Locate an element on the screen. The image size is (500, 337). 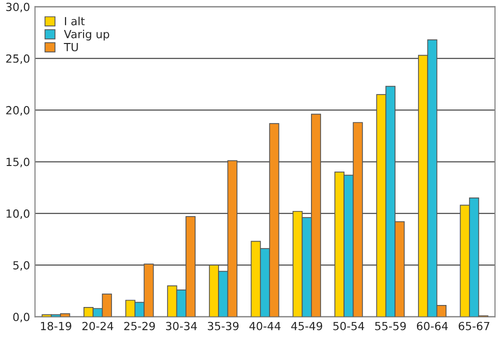
x-tick-label: 30-34 is located at coordinates (181, 326).